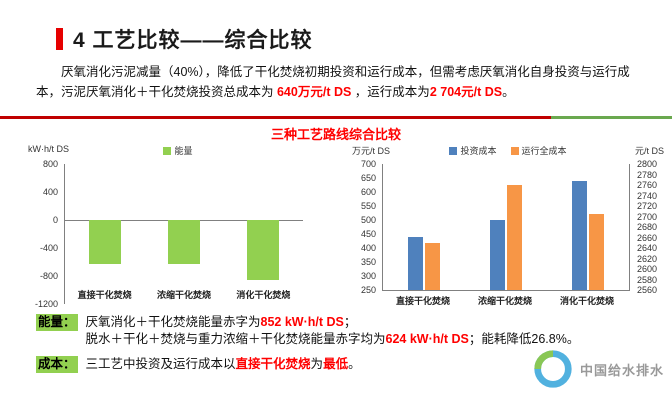  I want to click on cost-legend: 投资成本 运行全成本, so click(508, 150).